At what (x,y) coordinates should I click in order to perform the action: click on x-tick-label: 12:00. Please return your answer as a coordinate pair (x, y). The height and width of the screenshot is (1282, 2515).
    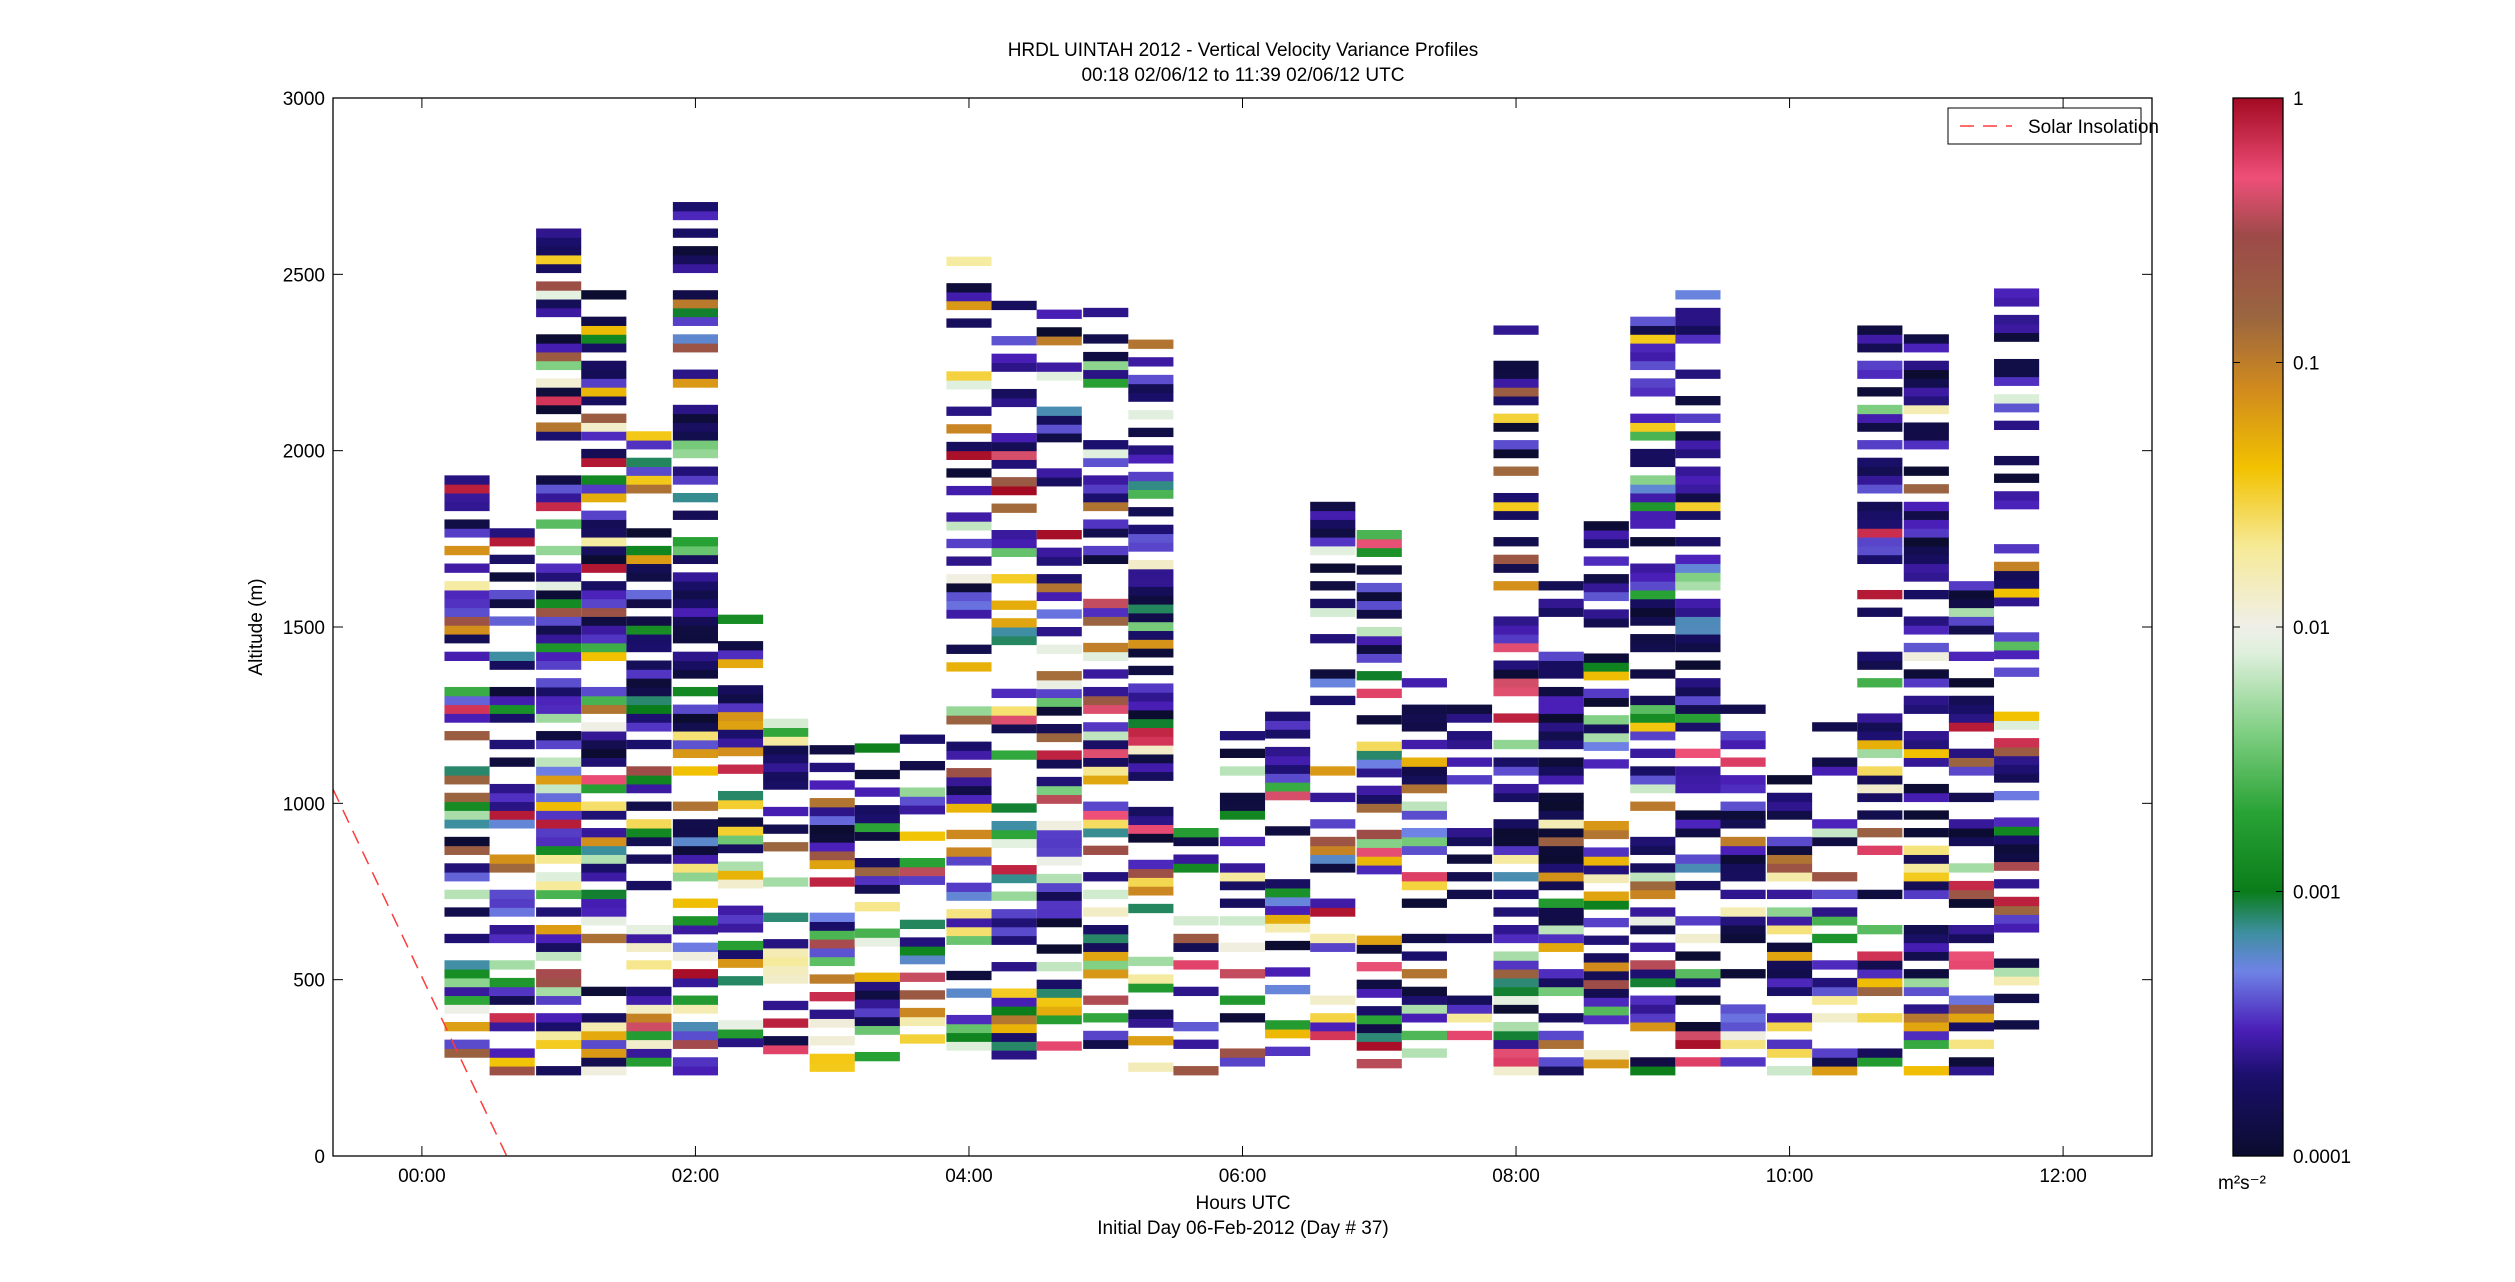
    Looking at the image, I should click on (2063, 1176).